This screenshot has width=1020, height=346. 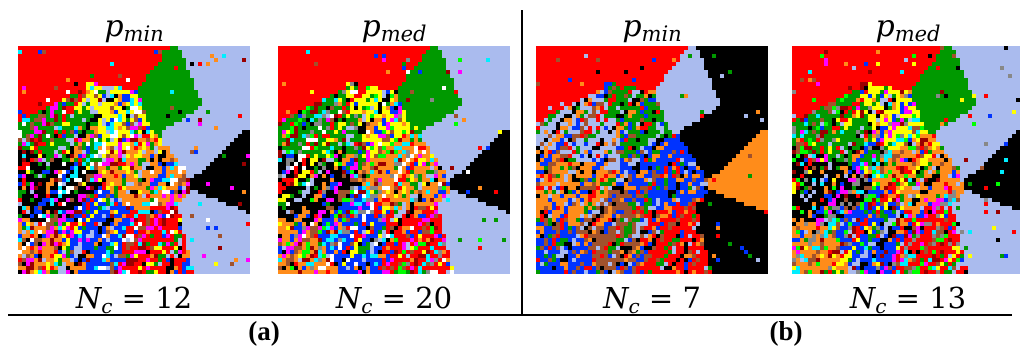 What do you see at coordinates (786, 331) in the screenshot?
I see `subfigure-label-b: (b)` at bounding box center [786, 331].